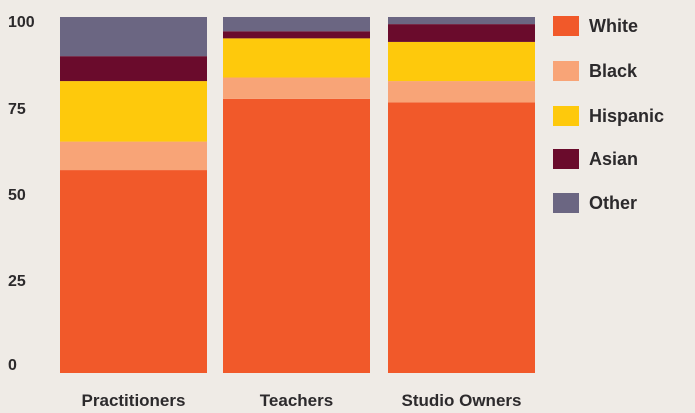 The height and width of the screenshot is (413, 695). I want to click on x-axis: Practitioners Teachers Studio Owners, so click(302, 400).